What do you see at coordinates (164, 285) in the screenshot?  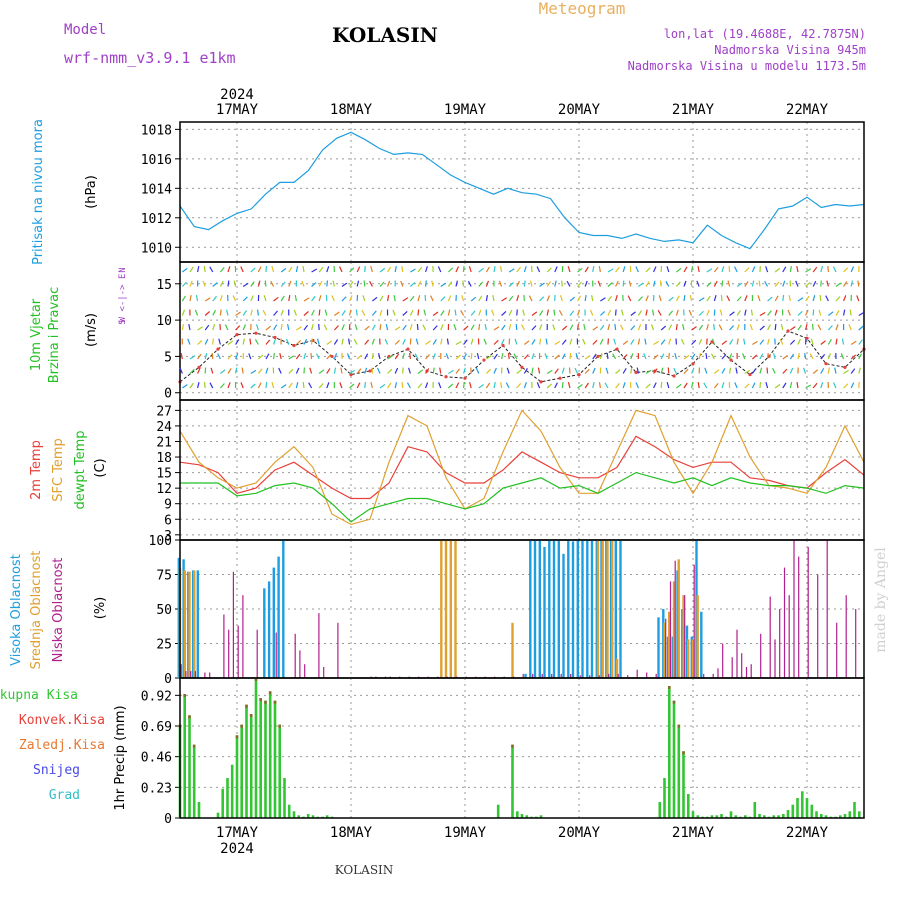 I see `wind-tick-label: 15` at bounding box center [164, 285].